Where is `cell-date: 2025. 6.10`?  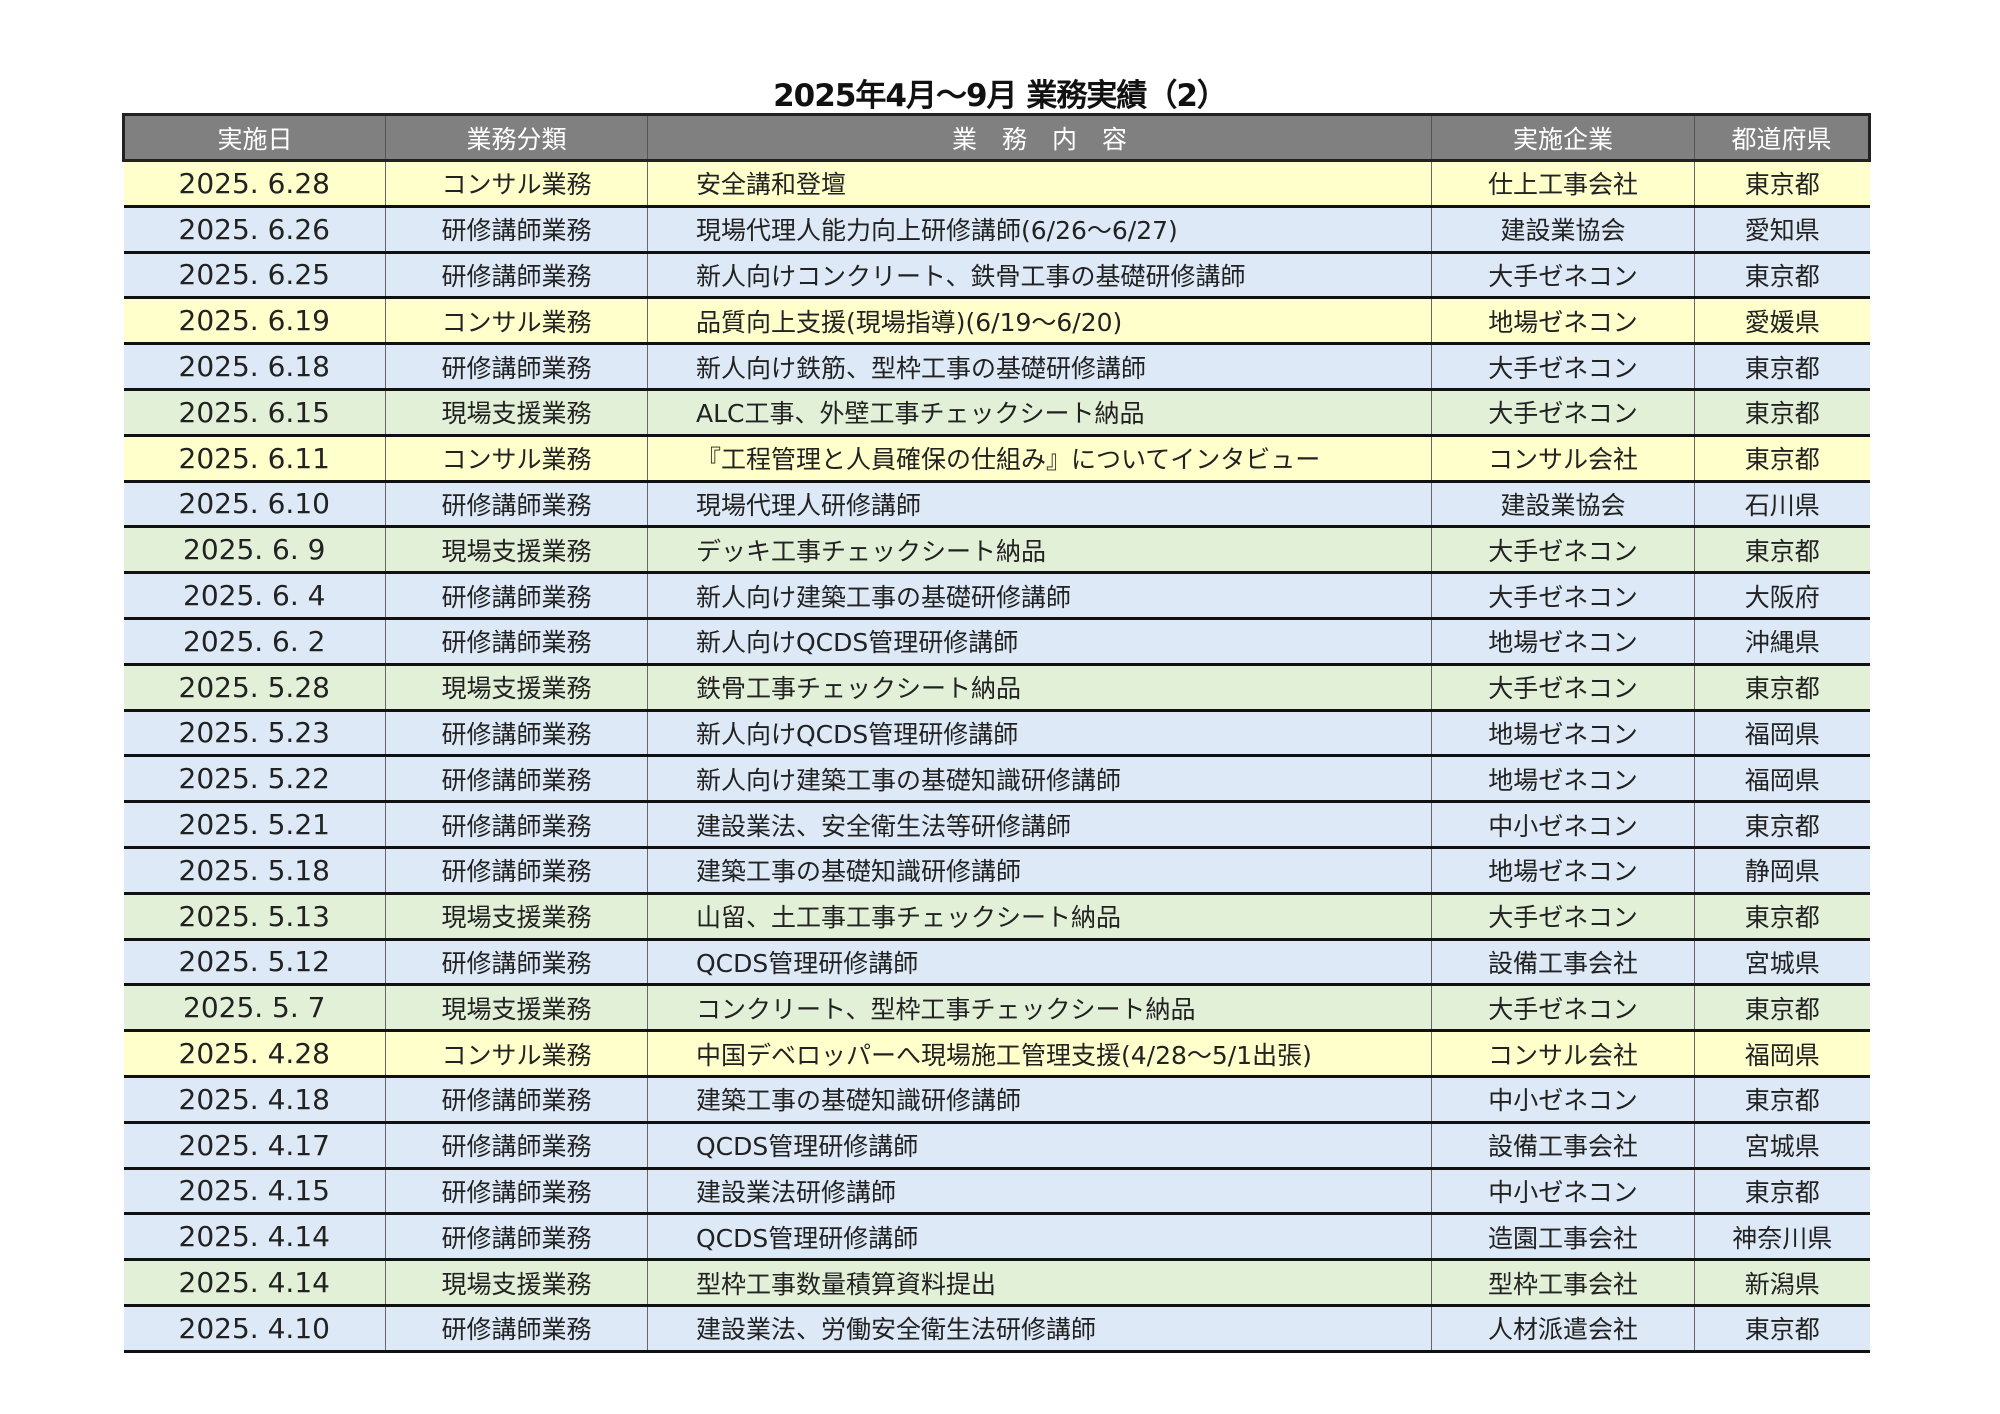 cell-date: 2025. 6.10 is located at coordinates (254, 505).